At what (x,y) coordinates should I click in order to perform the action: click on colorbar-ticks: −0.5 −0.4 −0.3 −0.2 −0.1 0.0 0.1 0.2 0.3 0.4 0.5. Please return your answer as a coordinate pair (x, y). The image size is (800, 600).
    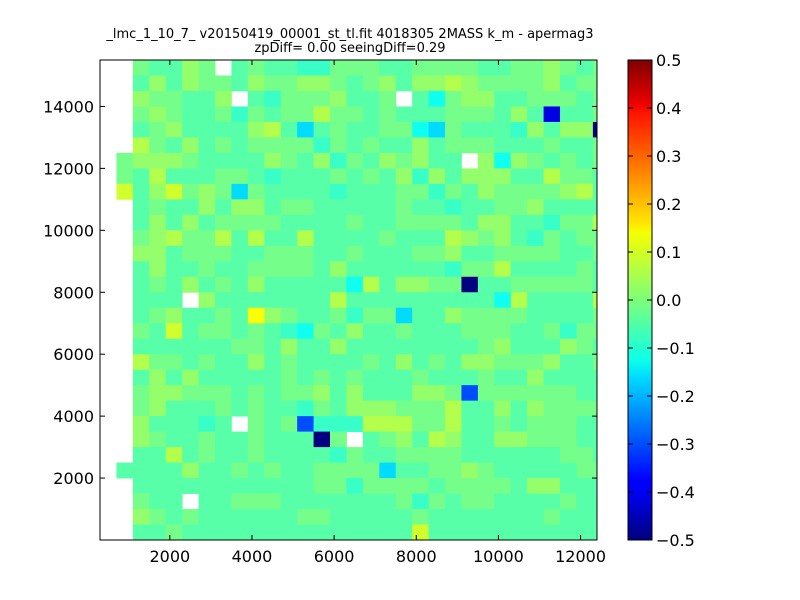
    Looking at the image, I should click on (661, 300).